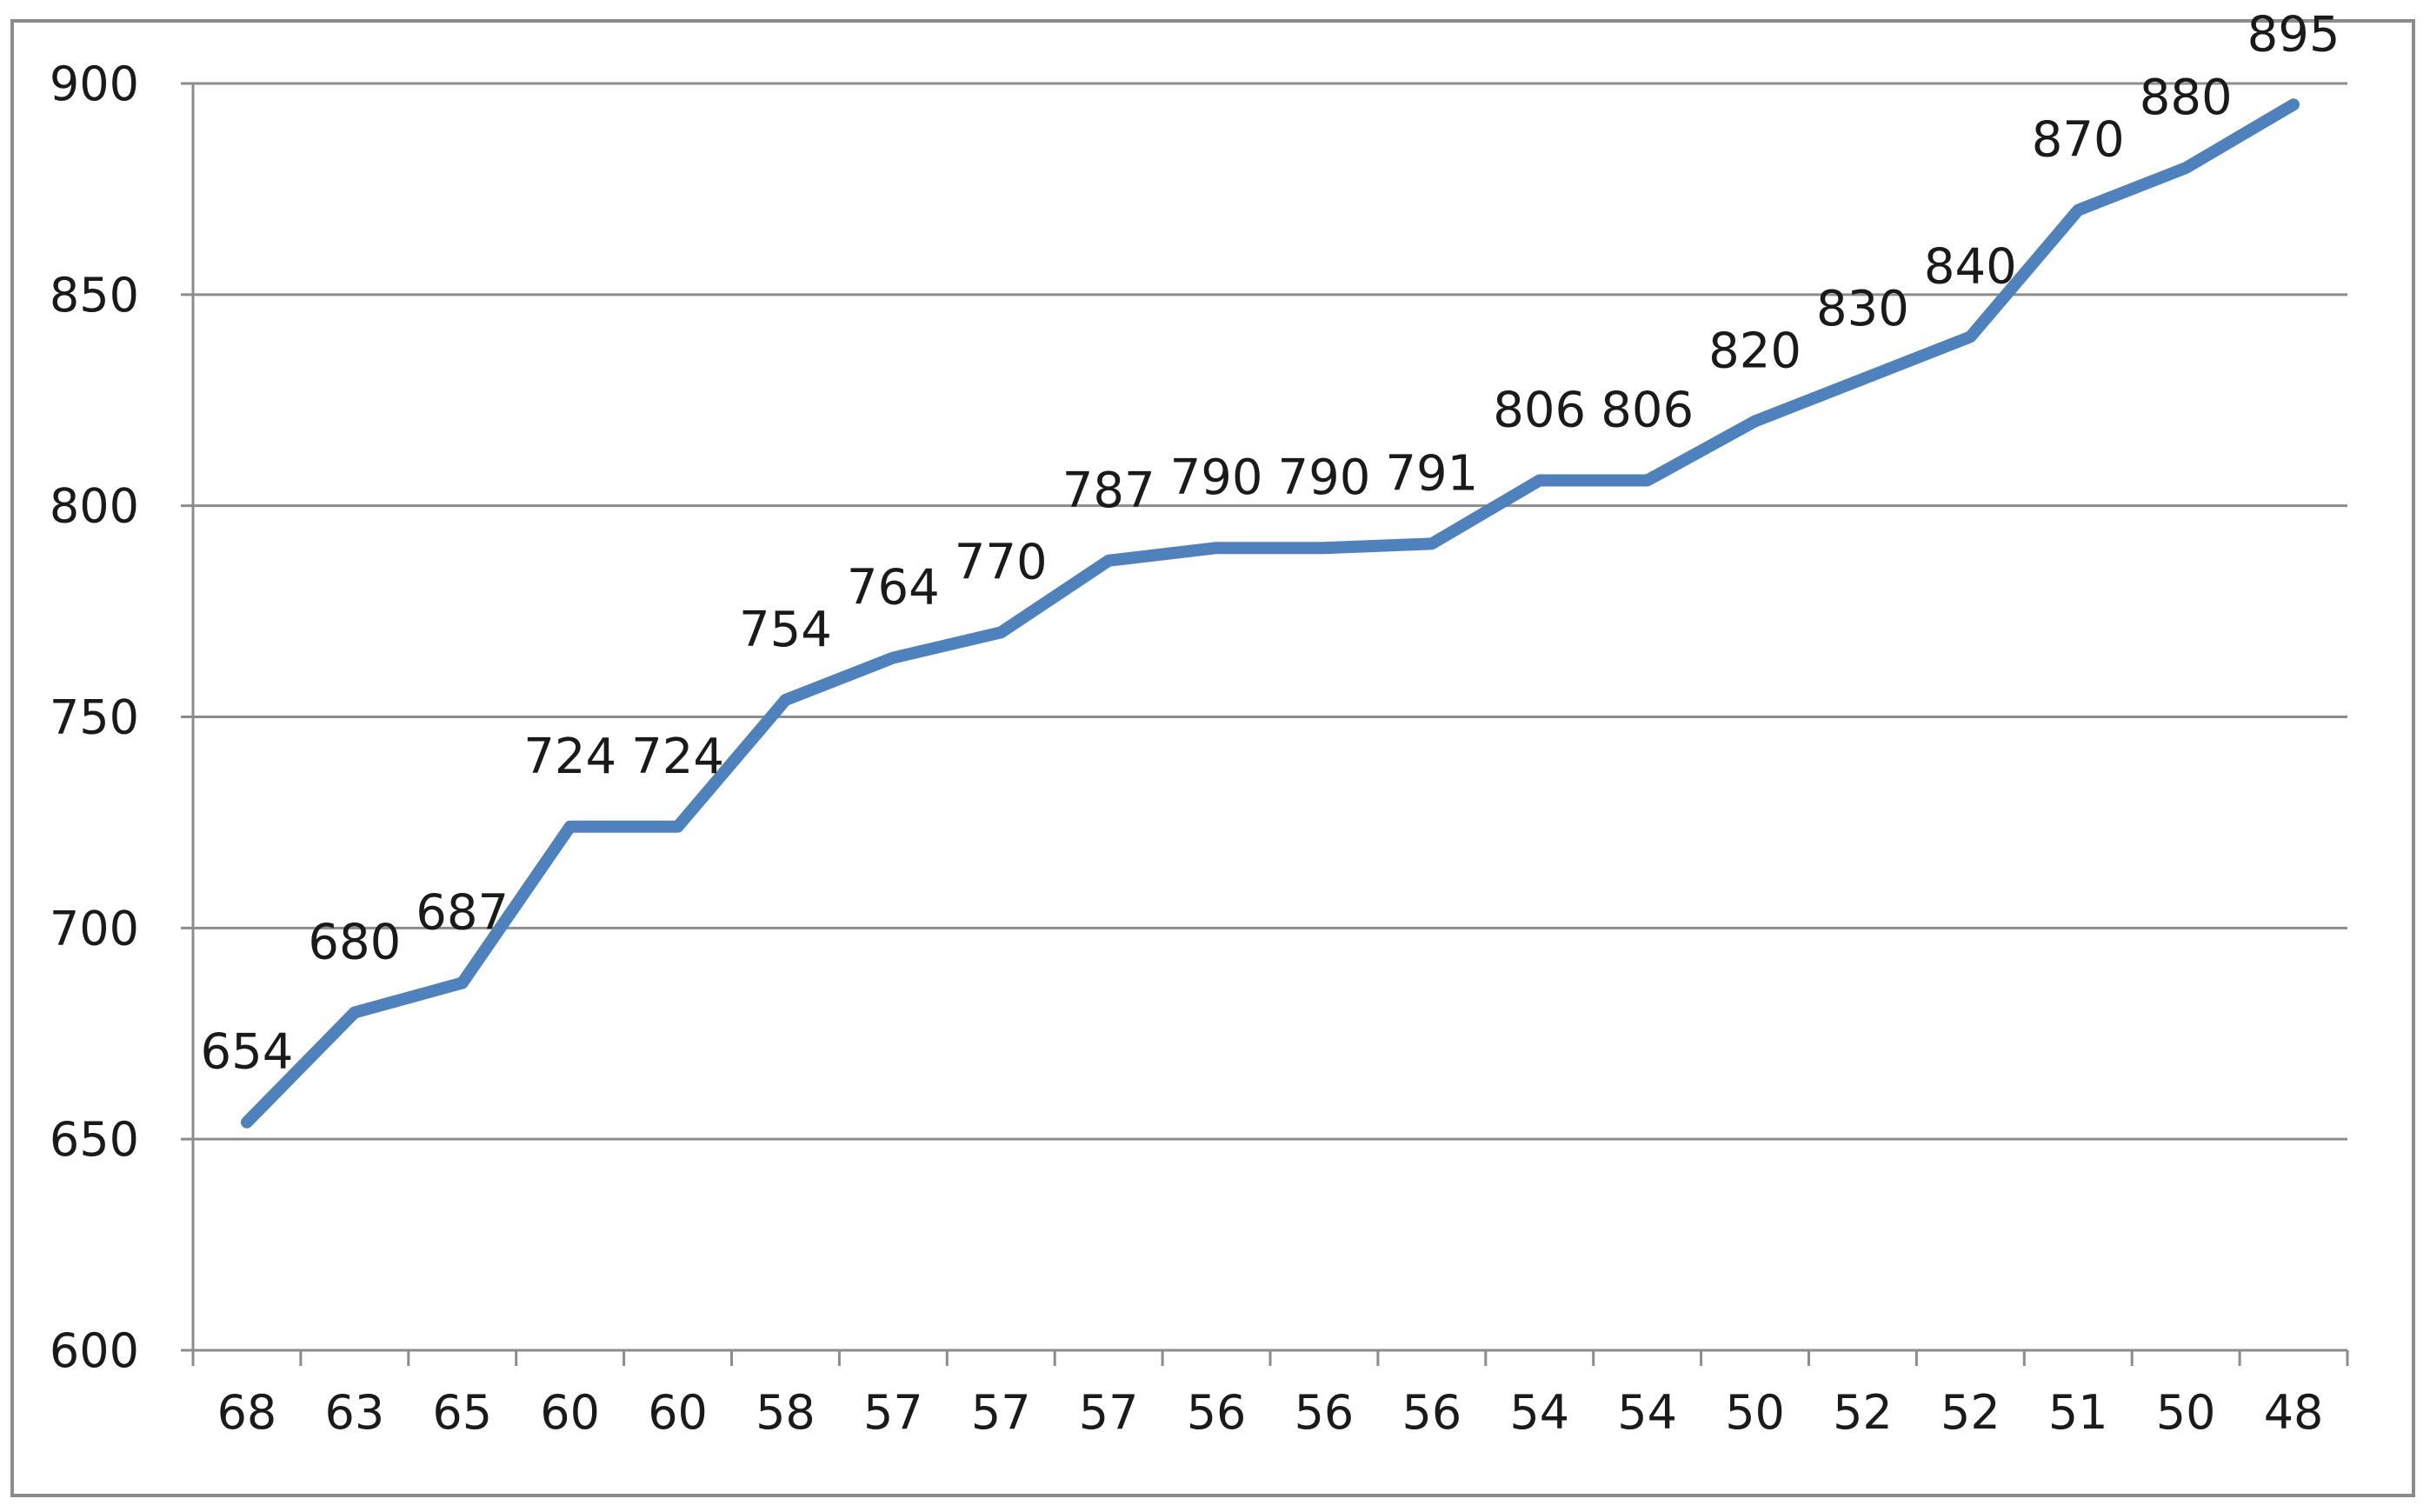 The image size is (2430, 1512). What do you see at coordinates (354, 942) in the screenshot?
I see `data-label: 680` at bounding box center [354, 942].